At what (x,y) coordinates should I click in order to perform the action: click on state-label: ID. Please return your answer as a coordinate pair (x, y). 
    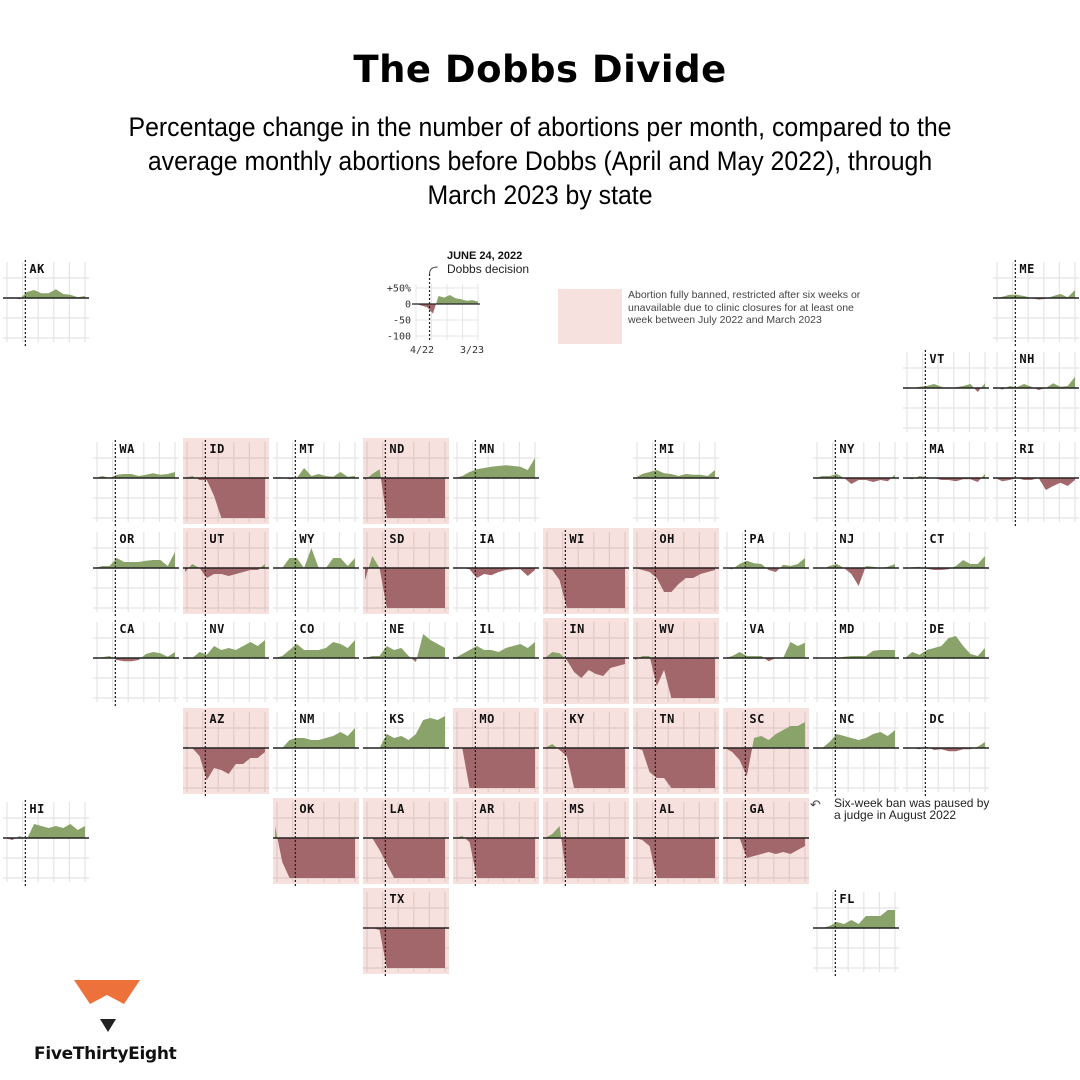
    Looking at the image, I should click on (217, 449).